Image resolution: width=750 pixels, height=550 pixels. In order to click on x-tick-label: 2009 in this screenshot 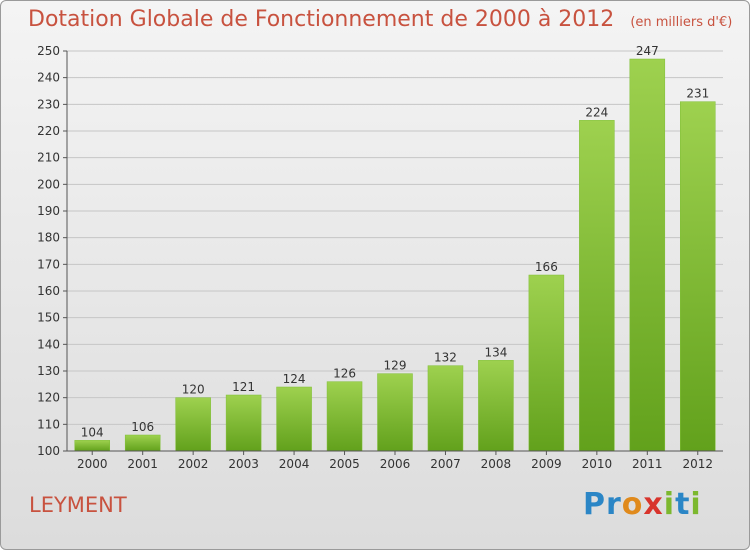, I will do `click(546, 464)`.